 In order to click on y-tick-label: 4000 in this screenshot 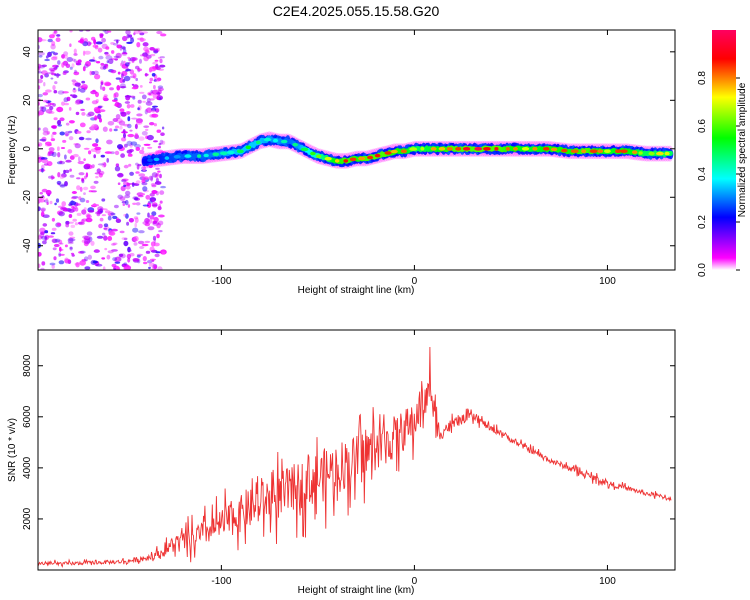, I will do `click(27, 467)`.